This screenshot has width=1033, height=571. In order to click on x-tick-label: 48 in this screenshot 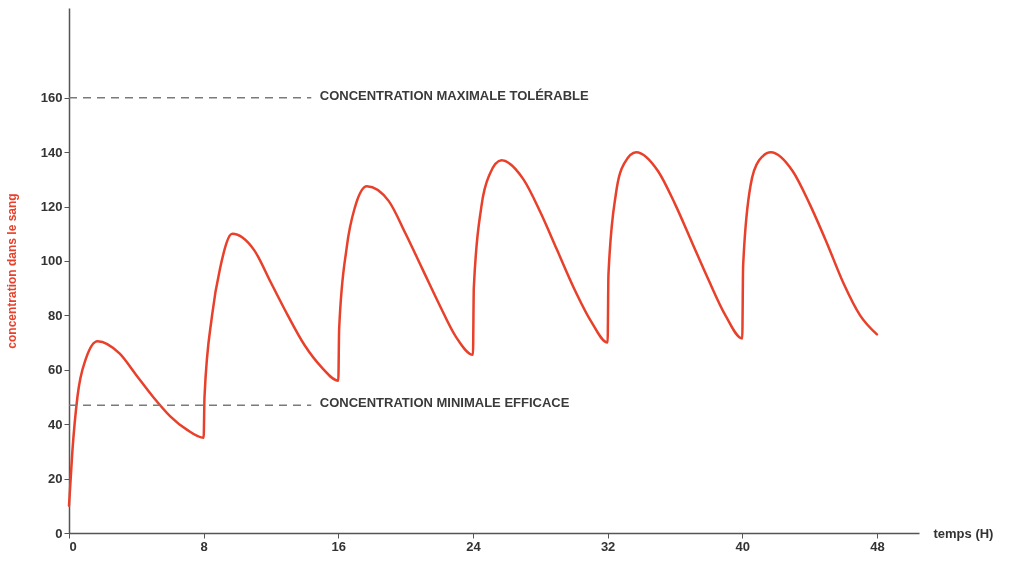, I will do `click(877, 546)`.